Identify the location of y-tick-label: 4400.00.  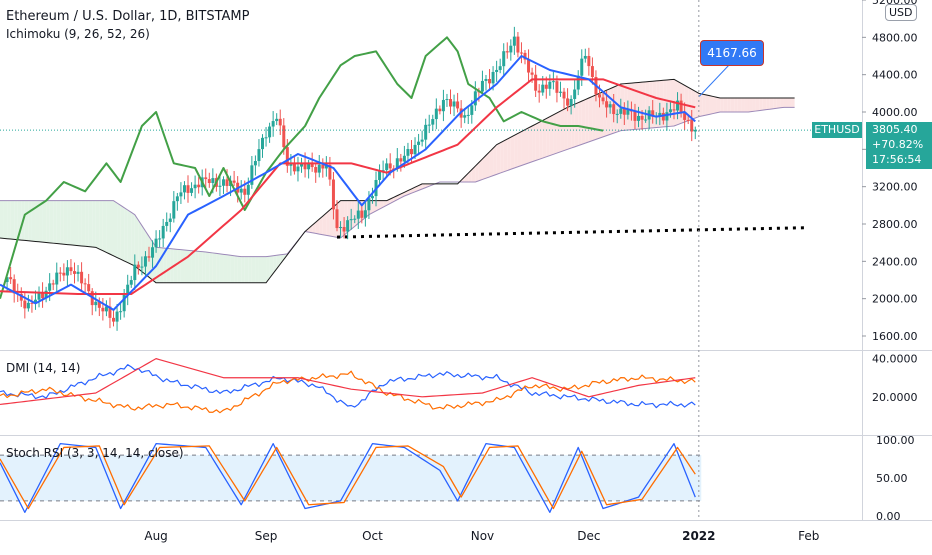
(895, 75).